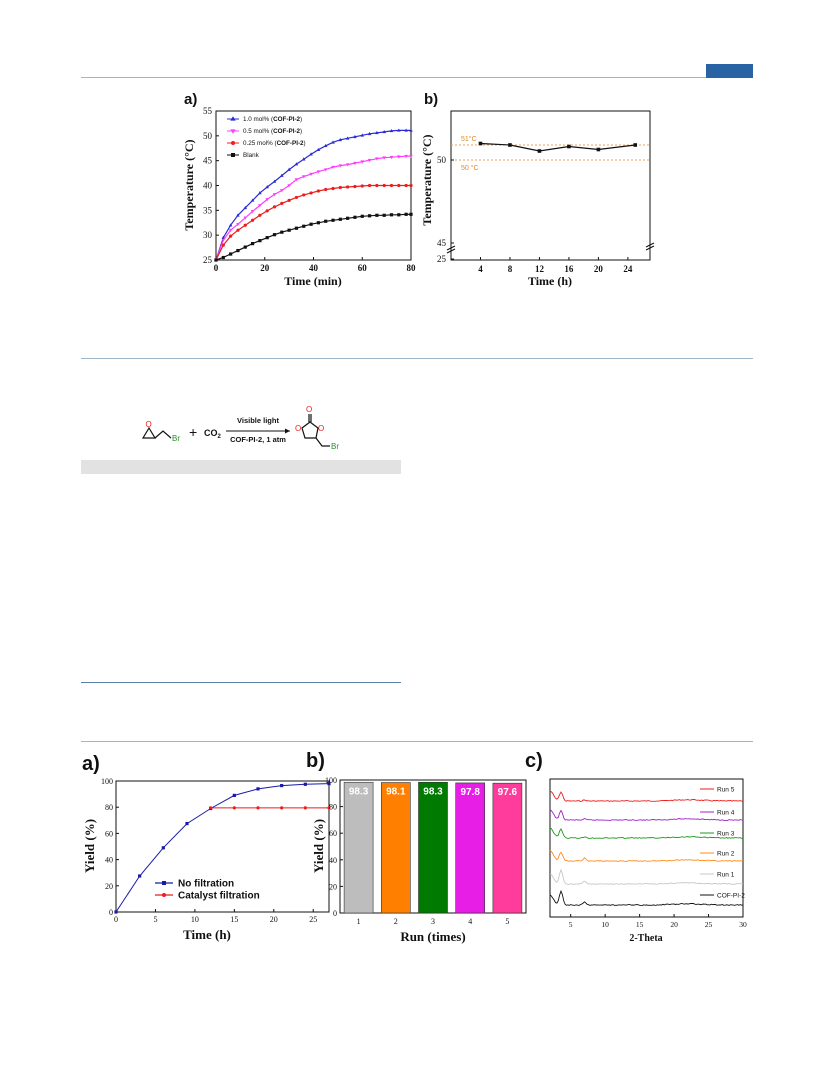  I want to click on bar-value-label: 98.1, so click(396, 792).